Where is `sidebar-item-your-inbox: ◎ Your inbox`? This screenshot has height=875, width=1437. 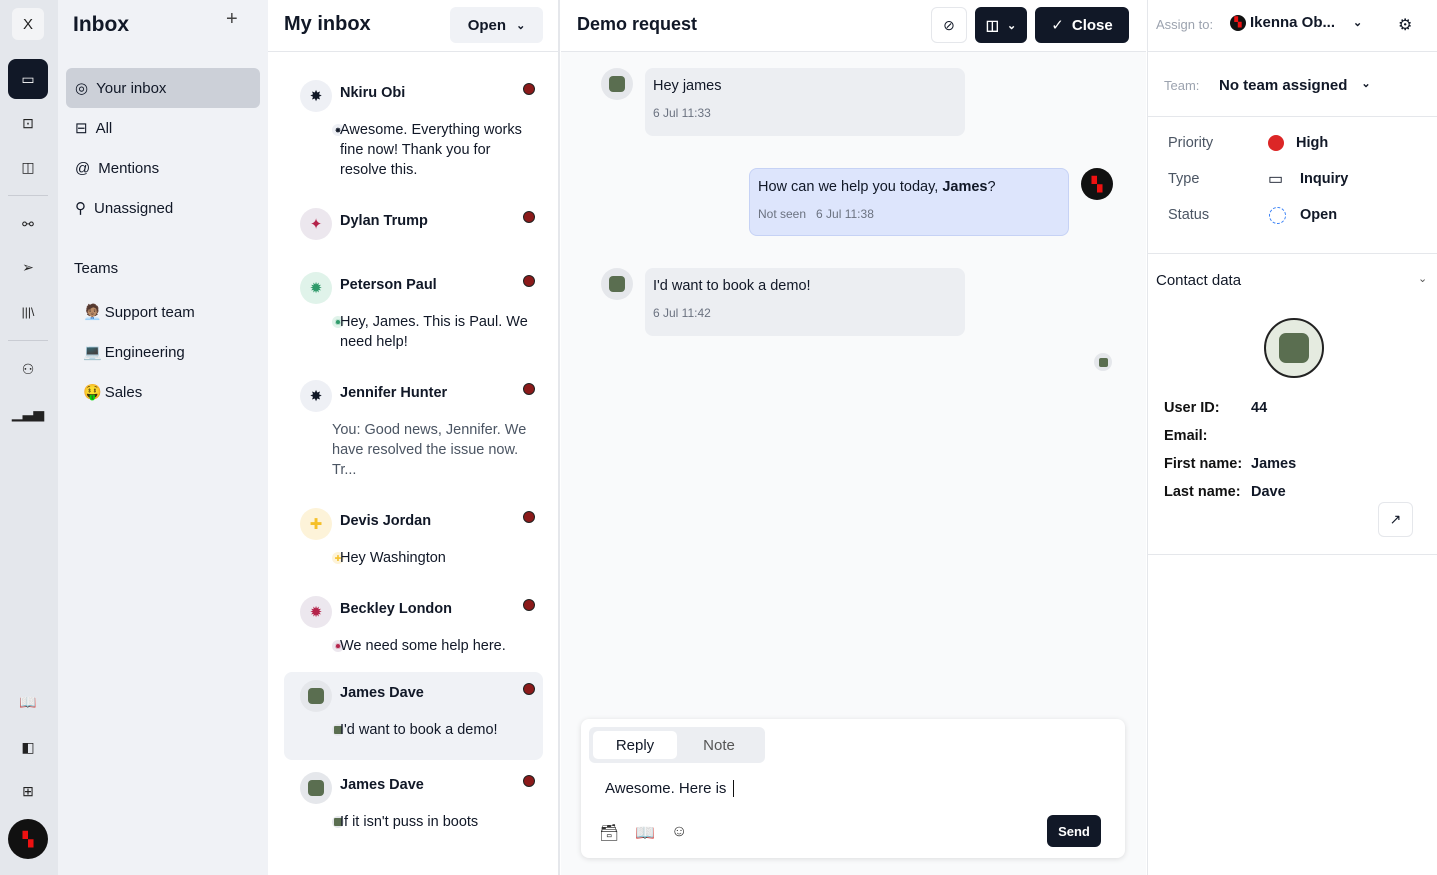 sidebar-item-your-inbox: ◎ Your inbox is located at coordinates (163, 88).